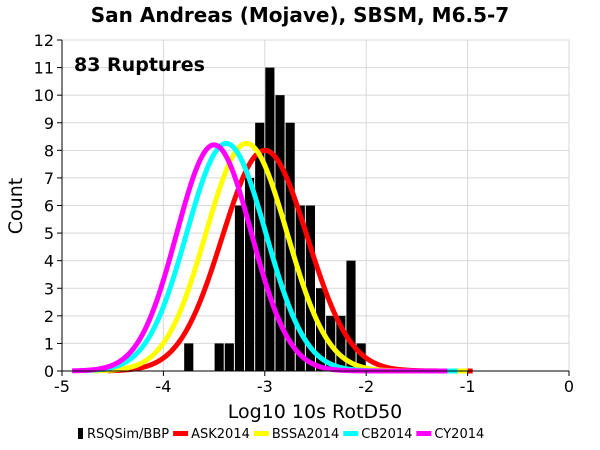 The width and height of the screenshot is (600, 450). Describe the element at coordinates (128, 434) in the screenshot. I see `legend-label: RSQSim/BBP` at that location.